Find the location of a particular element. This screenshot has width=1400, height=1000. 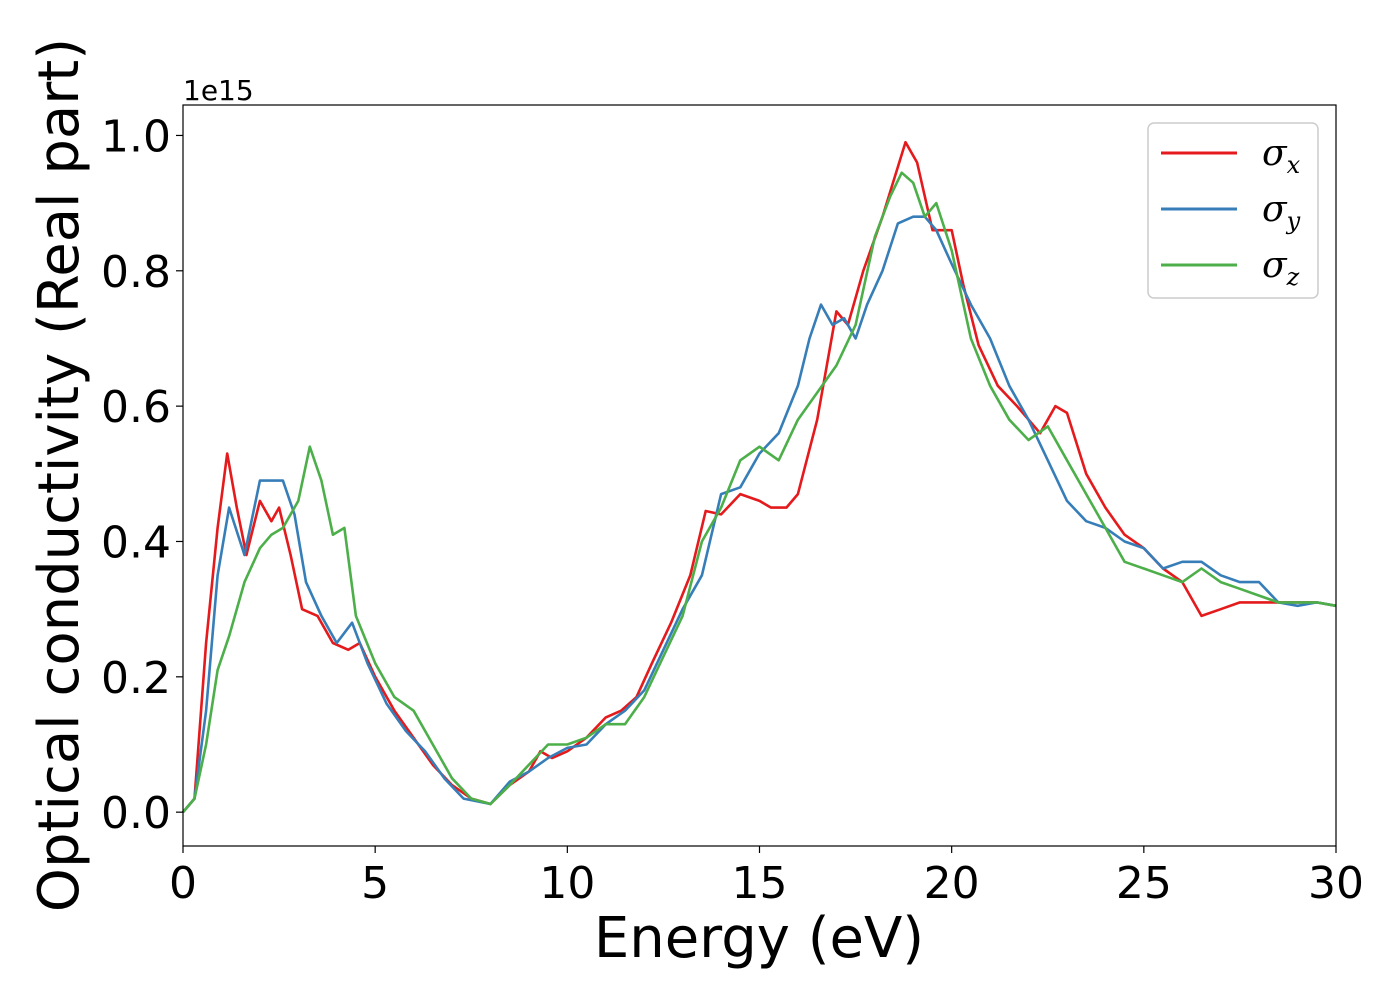

y-axis-ticks: 0.0 0.2 0.4 0.6 0.8 1.0 is located at coordinates (142, 475).